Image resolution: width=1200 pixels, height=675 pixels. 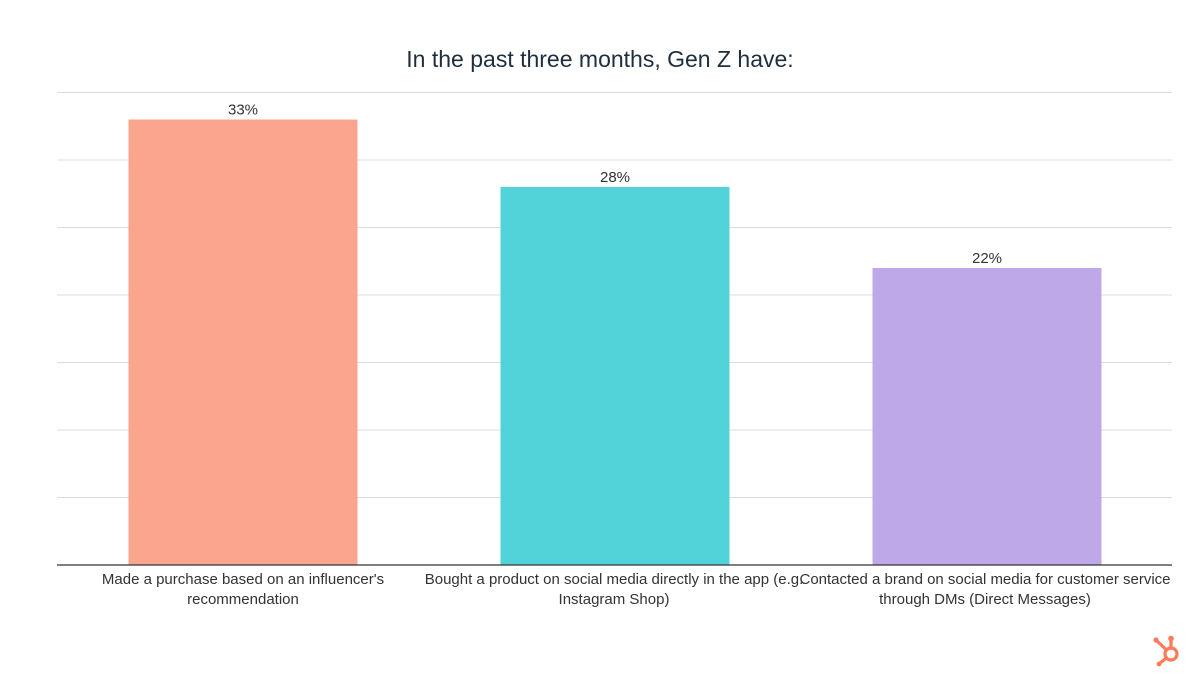 What do you see at coordinates (600, 59) in the screenshot?
I see `chart-title: In the past three months, Gen Z have:` at bounding box center [600, 59].